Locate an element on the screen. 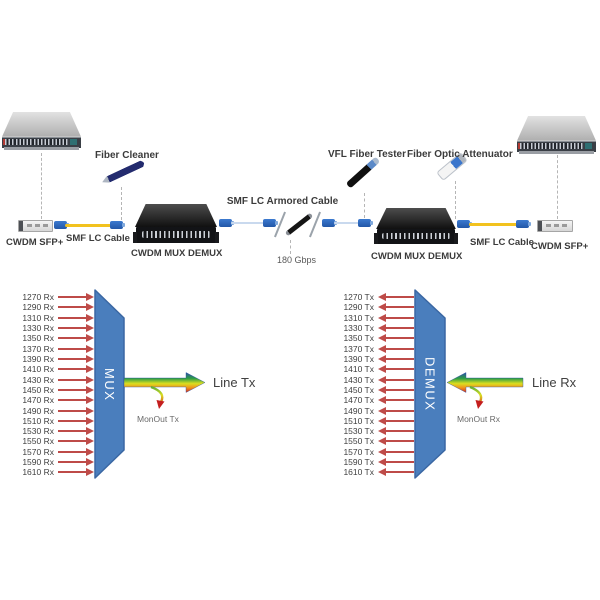  left-sfp-label: CWDM SFP+ is located at coordinates (35, 242).